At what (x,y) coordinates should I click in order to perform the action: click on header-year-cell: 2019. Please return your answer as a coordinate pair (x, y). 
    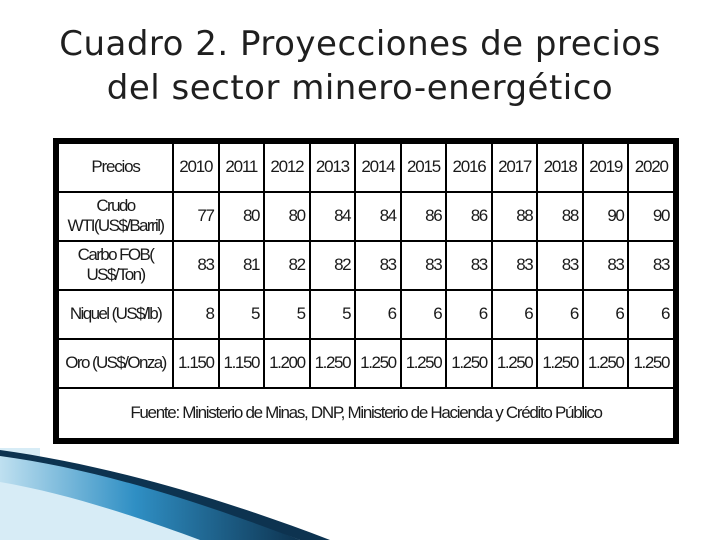
    Looking at the image, I should click on (605, 167).